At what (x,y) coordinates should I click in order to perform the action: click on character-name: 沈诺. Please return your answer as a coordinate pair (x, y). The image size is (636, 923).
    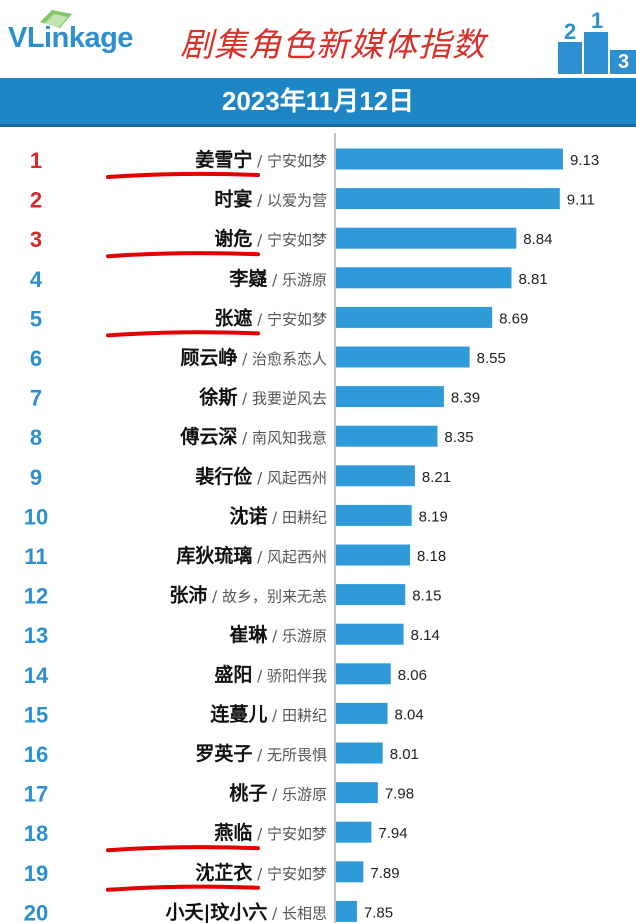
    Looking at the image, I should click on (248, 515).